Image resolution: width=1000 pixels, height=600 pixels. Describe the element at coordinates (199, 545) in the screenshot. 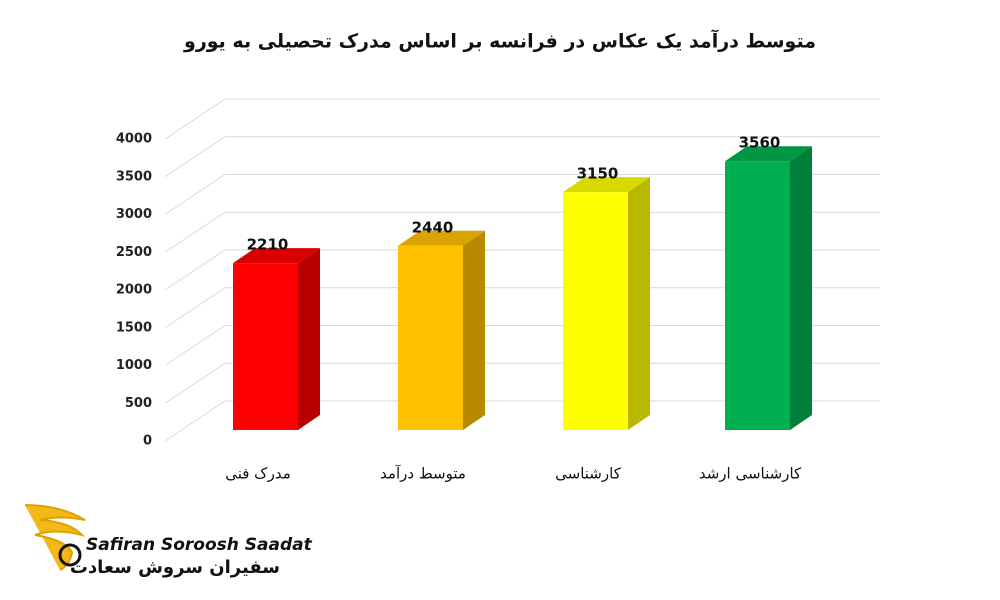

I see `logo-text: Safiran Soroosh Saadat` at that location.